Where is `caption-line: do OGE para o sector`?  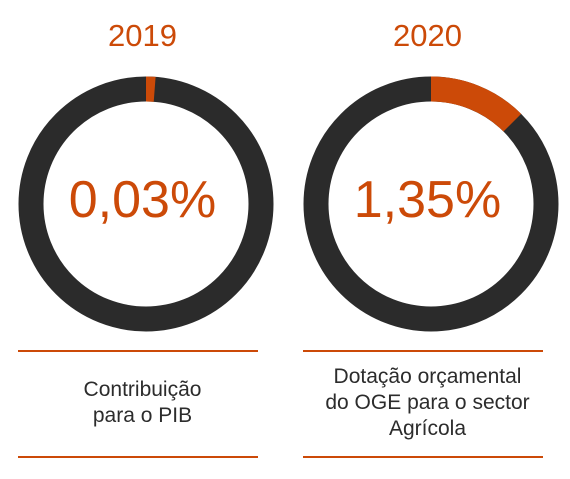
caption-line: do OGE para o sector is located at coordinates (427, 402).